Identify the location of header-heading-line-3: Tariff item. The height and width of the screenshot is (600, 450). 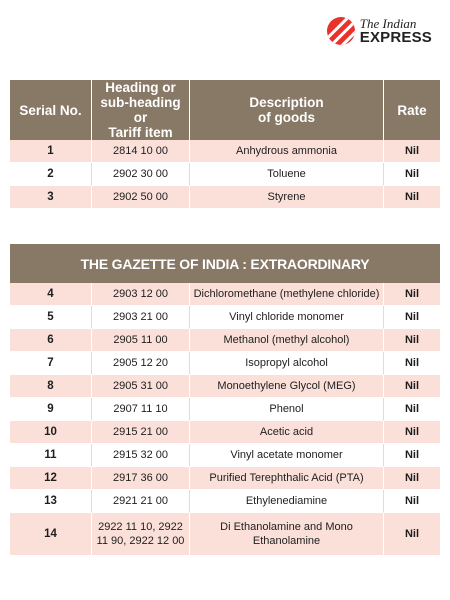
(140, 132).